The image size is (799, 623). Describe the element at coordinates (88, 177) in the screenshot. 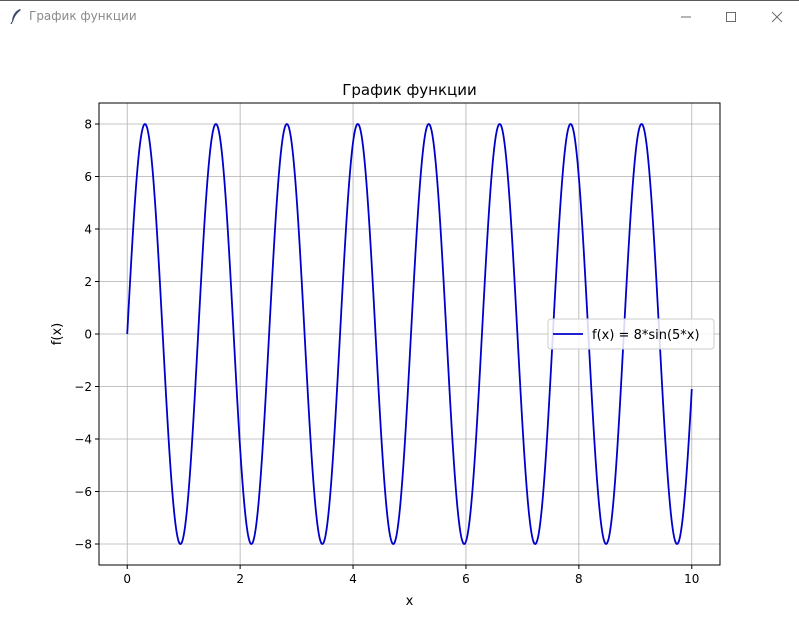

I see `y-tick-label: 6` at that location.